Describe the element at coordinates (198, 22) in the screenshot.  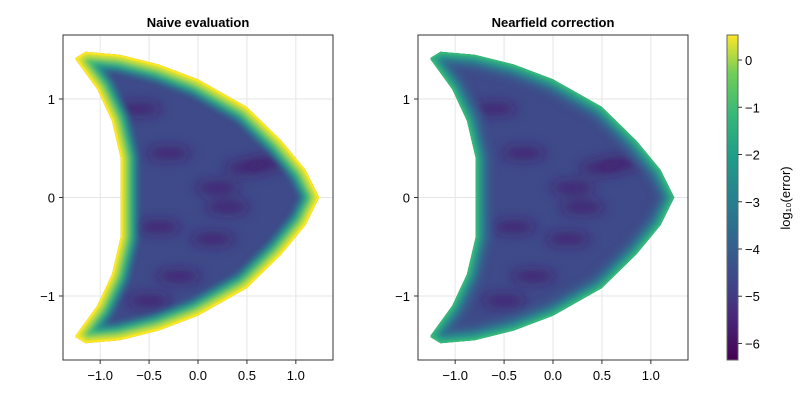
I see `panel-title: Naive evaluation` at that location.